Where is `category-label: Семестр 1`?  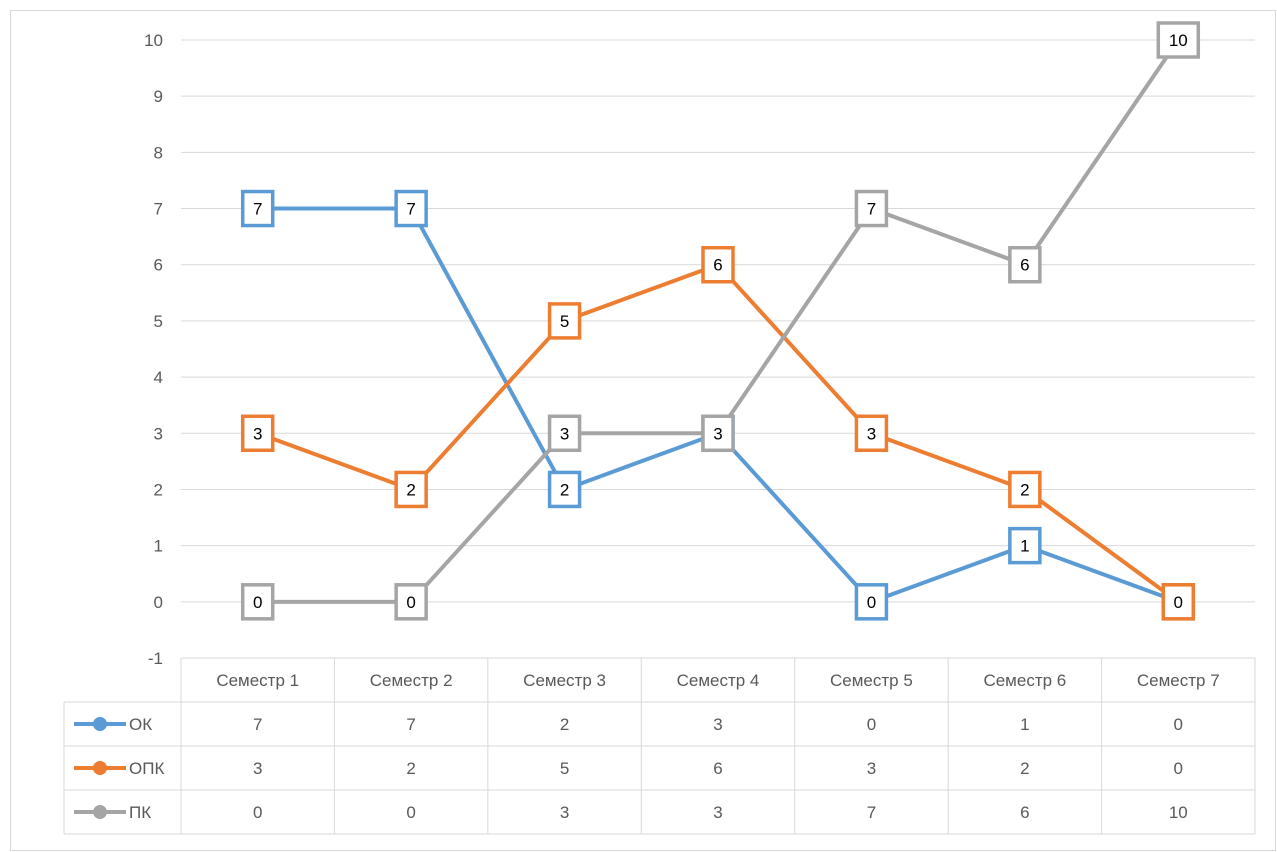
category-label: Семестр 1 is located at coordinates (257, 680).